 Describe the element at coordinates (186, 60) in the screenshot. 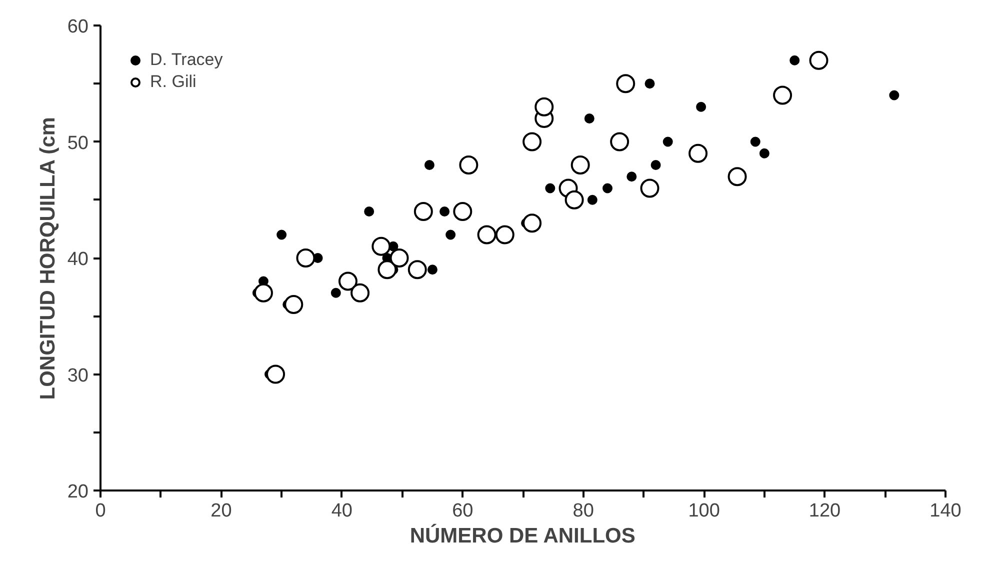

I see `legend-label: D. Tracey` at that location.